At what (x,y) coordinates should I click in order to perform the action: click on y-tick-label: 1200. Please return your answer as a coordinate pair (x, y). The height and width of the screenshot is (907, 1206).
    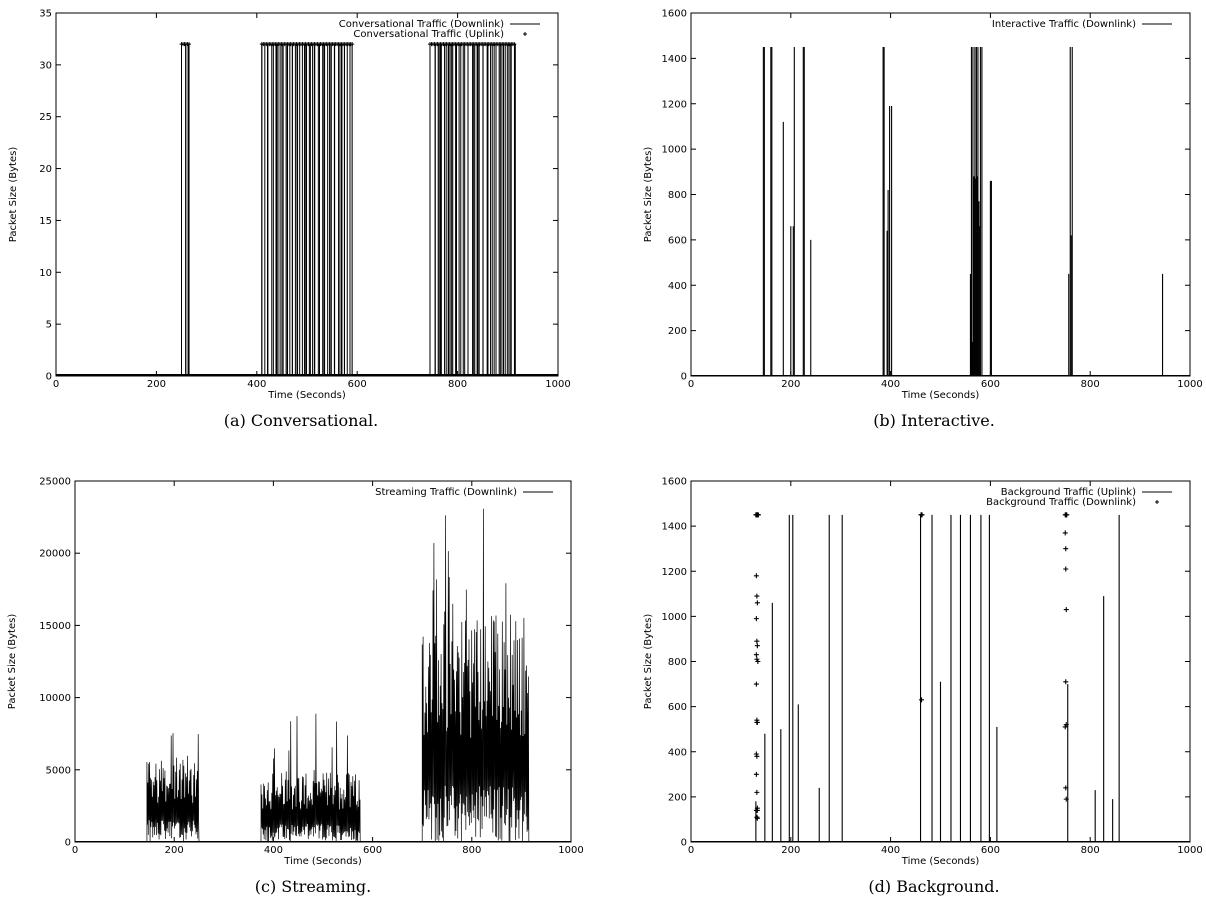
    Looking at the image, I should click on (674, 572).